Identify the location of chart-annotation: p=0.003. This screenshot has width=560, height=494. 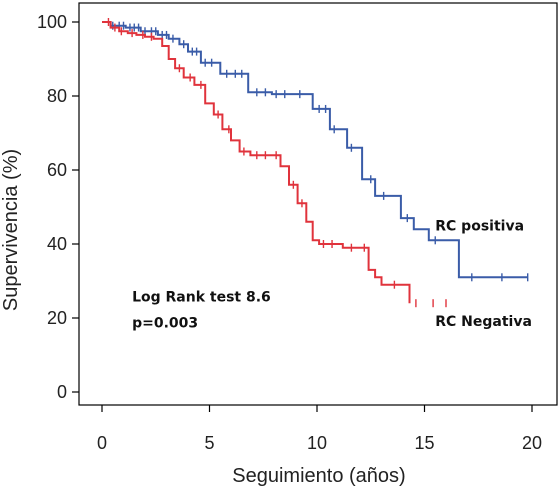
(165, 323).